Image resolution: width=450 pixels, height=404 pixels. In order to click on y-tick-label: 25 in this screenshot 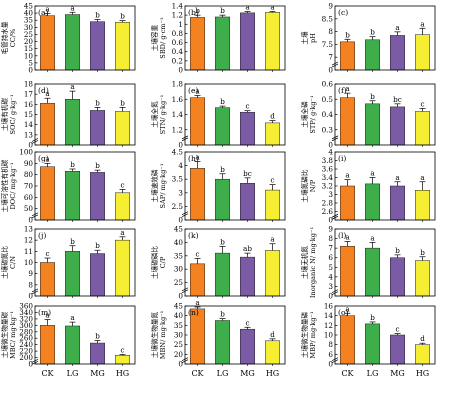, I will do `click(179, 344)`.